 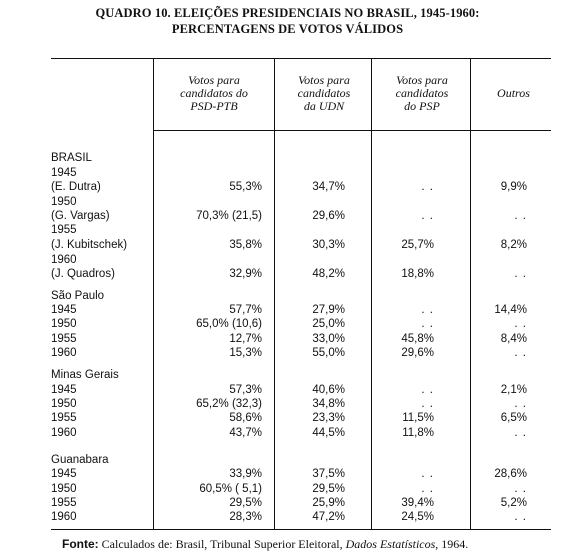 What do you see at coordinates (510, 474) in the screenshot?
I see `table-cell: 28,6%` at bounding box center [510, 474].